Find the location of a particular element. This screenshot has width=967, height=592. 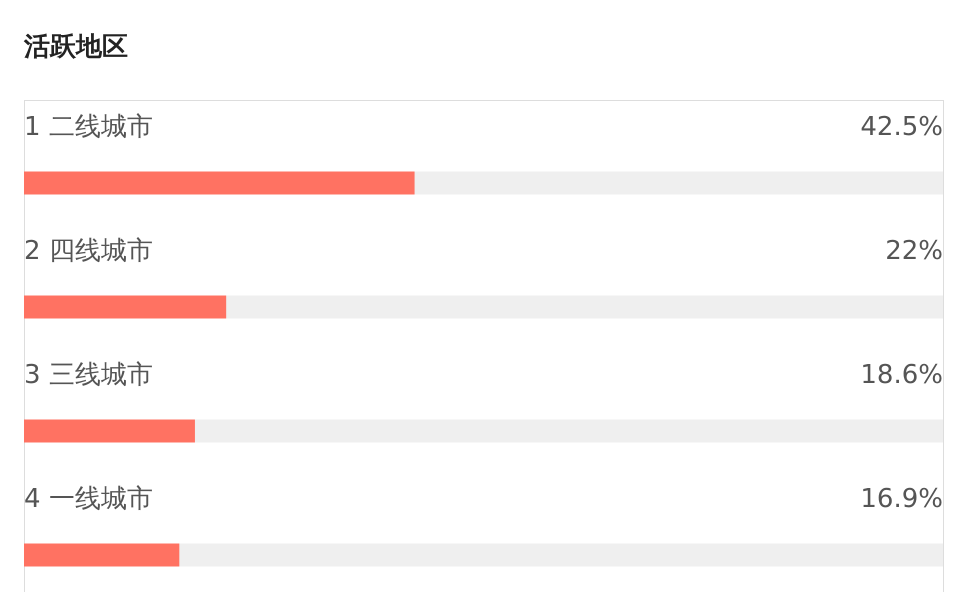

data-label: 18.6% is located at coordinates (901, 375).